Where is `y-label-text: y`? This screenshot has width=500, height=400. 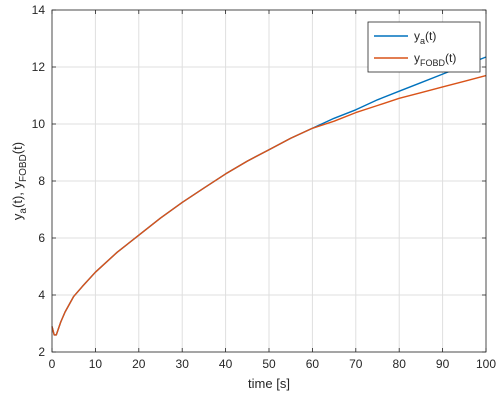
y-label-text: y is located at coordinates (17, 216).